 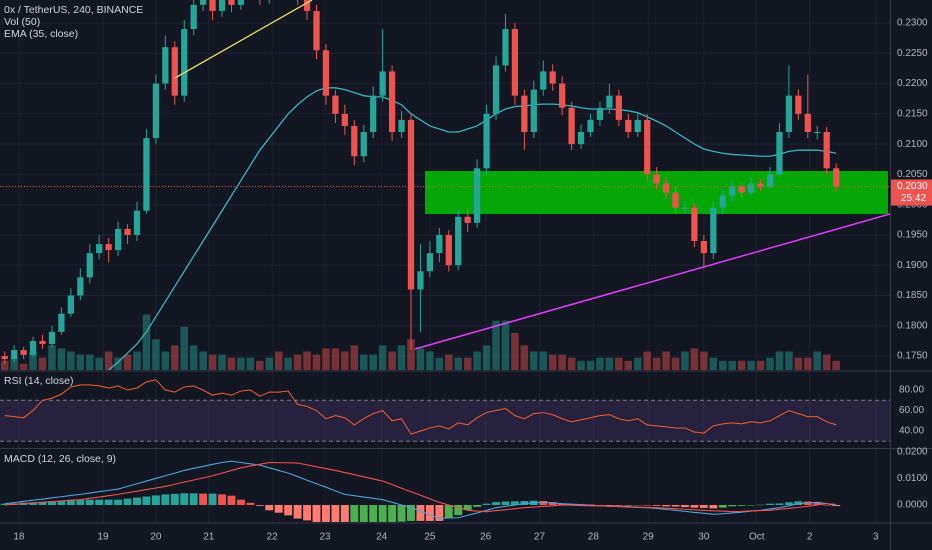 What do you see at coordinates (103, 537) in the screenshot?
I see `x-tick-label: 19` at bounding box center [103, 537].